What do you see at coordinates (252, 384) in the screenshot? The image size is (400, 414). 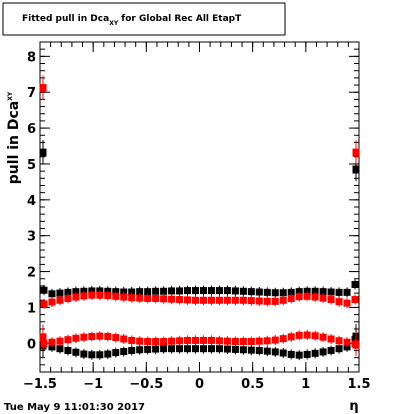 I see `x-tick-label: 0.5` at bounding box center [252, 384].